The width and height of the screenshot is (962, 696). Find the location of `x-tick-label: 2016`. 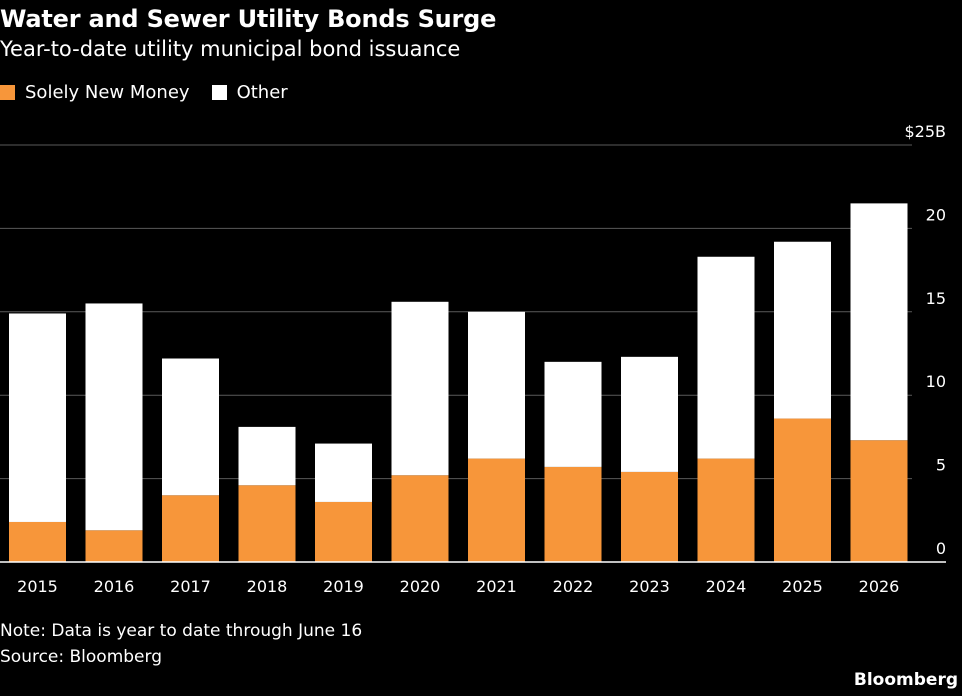

x-tick-label: 2016 is located at coordinates (114, 586).